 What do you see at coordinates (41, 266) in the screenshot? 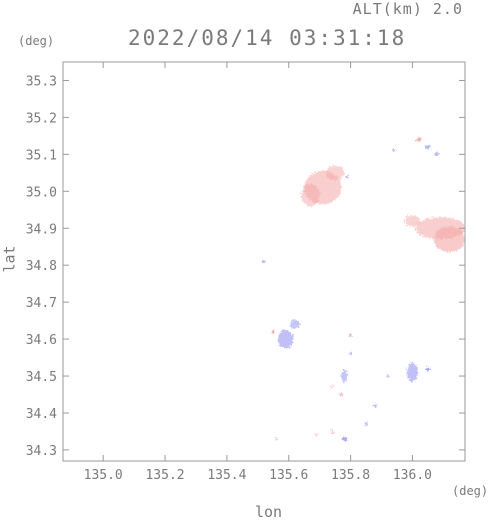
I see `y-tick-label: 34.8` at bounding box center [41, 266].